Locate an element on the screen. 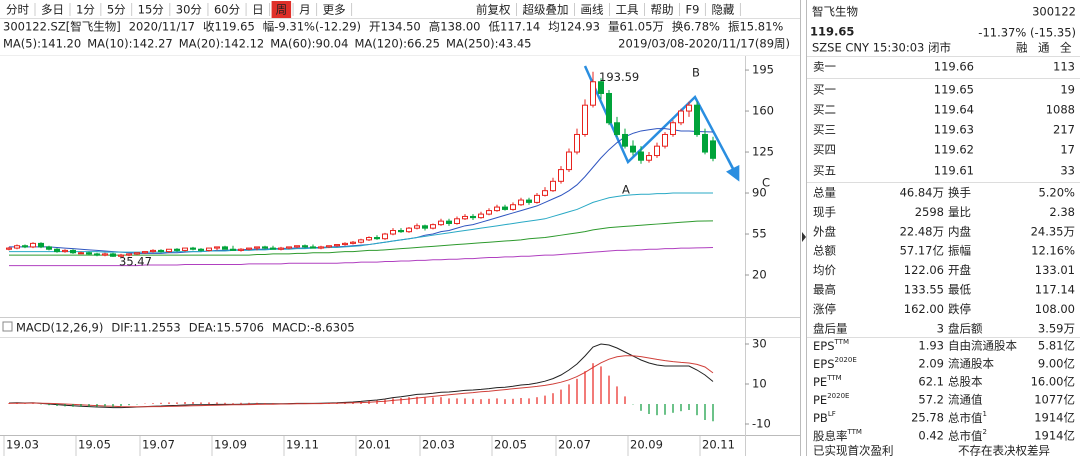 The width and height of the screenshot is (1080, 456). fund-label-sup: LF is located at coordinates (832, 414).